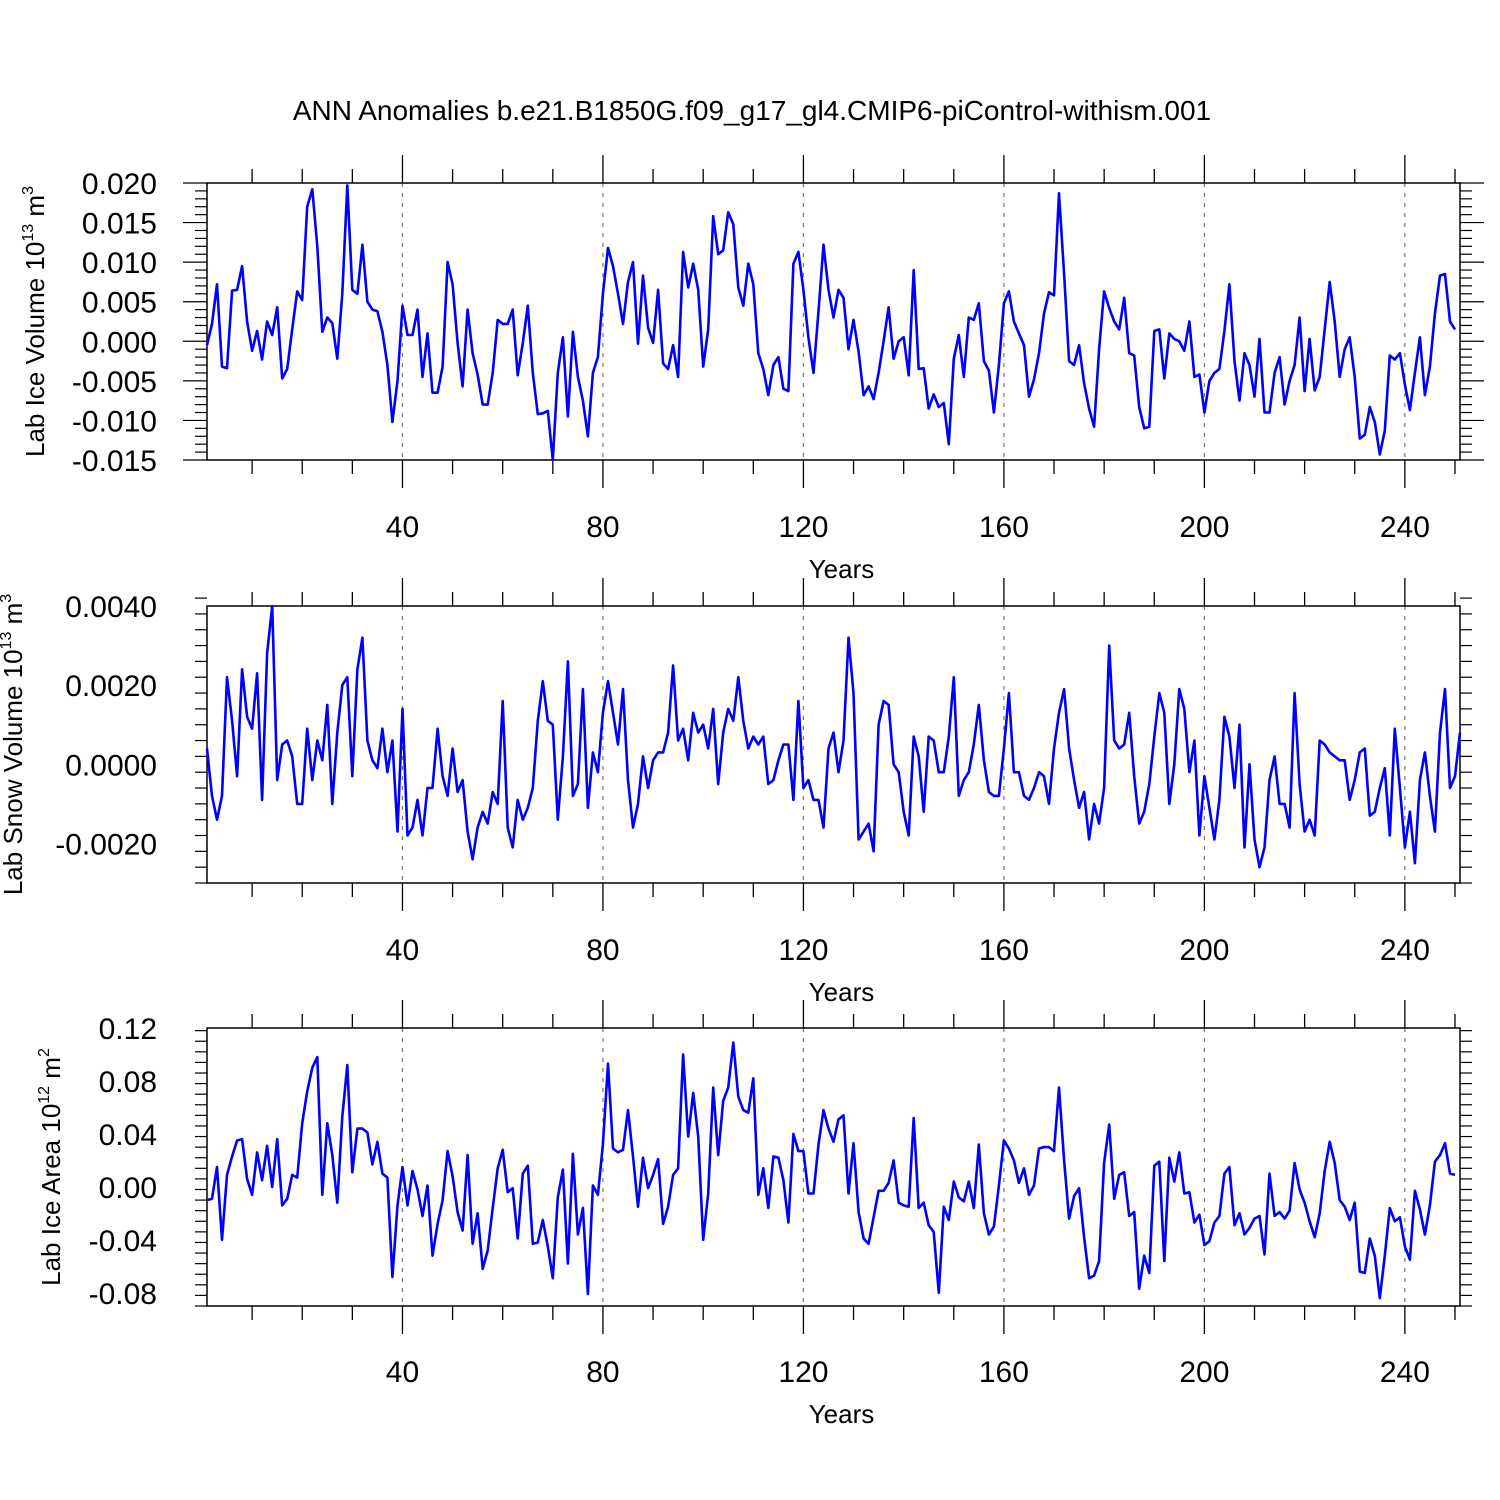 This screenshot has height=1500, width=1500. I want to click on y-tick-label: 0.0020, so click(111, 686).